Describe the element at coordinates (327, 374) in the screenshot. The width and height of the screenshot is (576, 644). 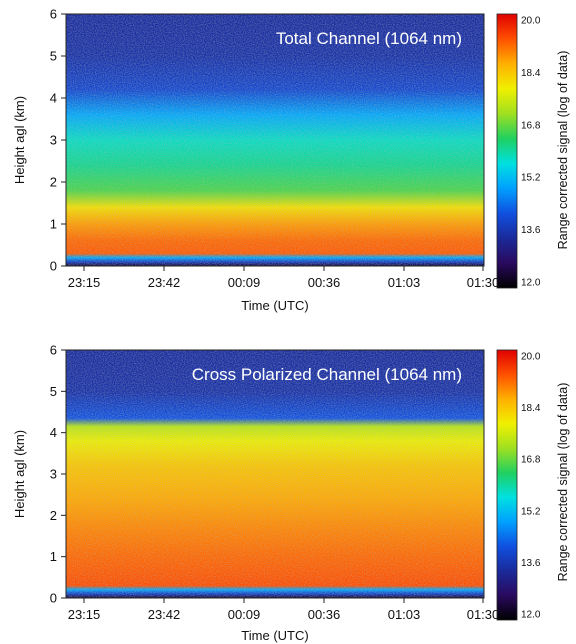
I see `panel-title: Cross Polarized Channel (1064 nm)` at that location.